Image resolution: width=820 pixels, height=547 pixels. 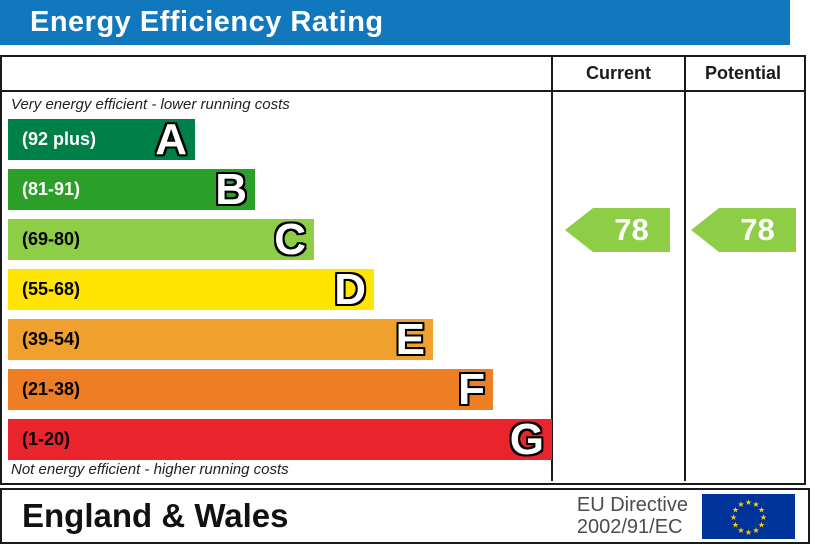 What do you see at coordinates (748, 516) in the screenshot?
I see `eu-flag-icon: ★ ★★★★★★★★★★★` at bounding box center [748, 516].